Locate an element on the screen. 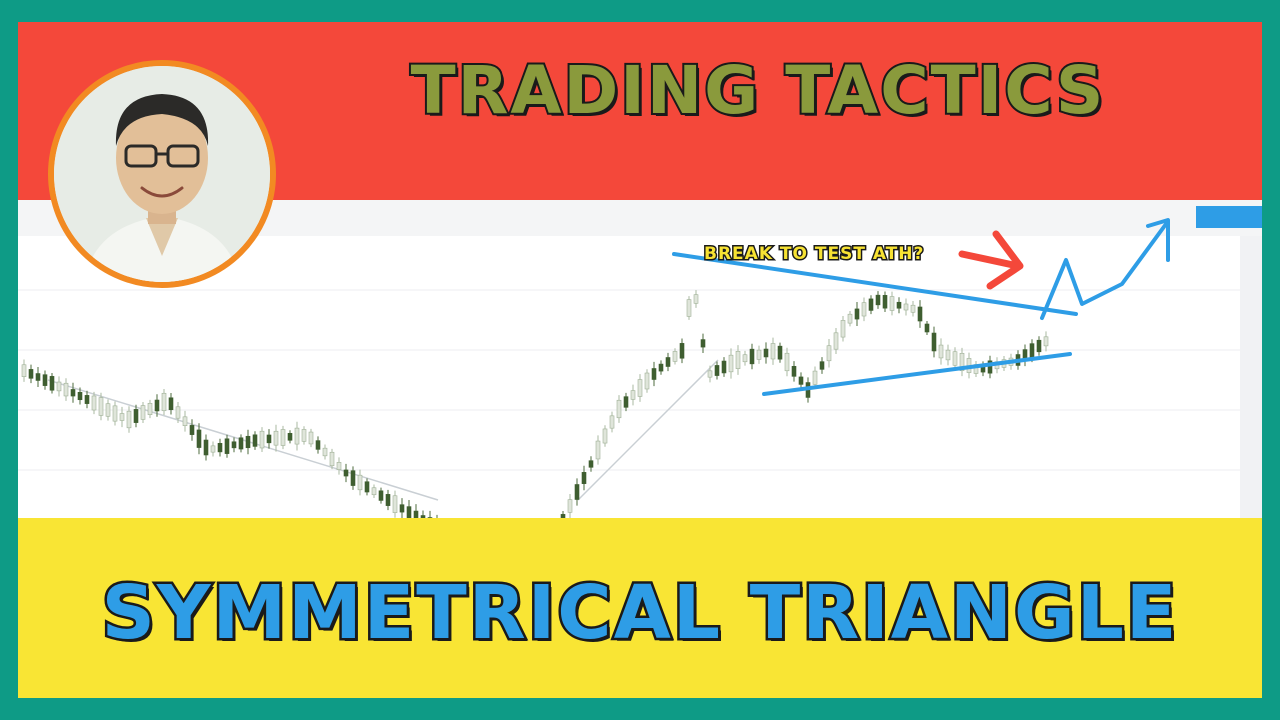 The image size is (1280, 720). avatar-photo is located at coordinates (162, 174).